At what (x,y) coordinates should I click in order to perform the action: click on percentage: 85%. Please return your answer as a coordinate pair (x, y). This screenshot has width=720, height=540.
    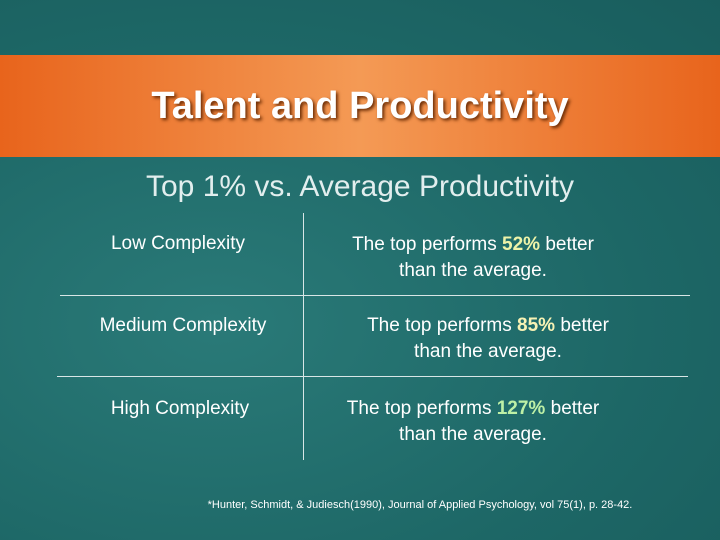
    Looking at the image, I should click on (536, 325).